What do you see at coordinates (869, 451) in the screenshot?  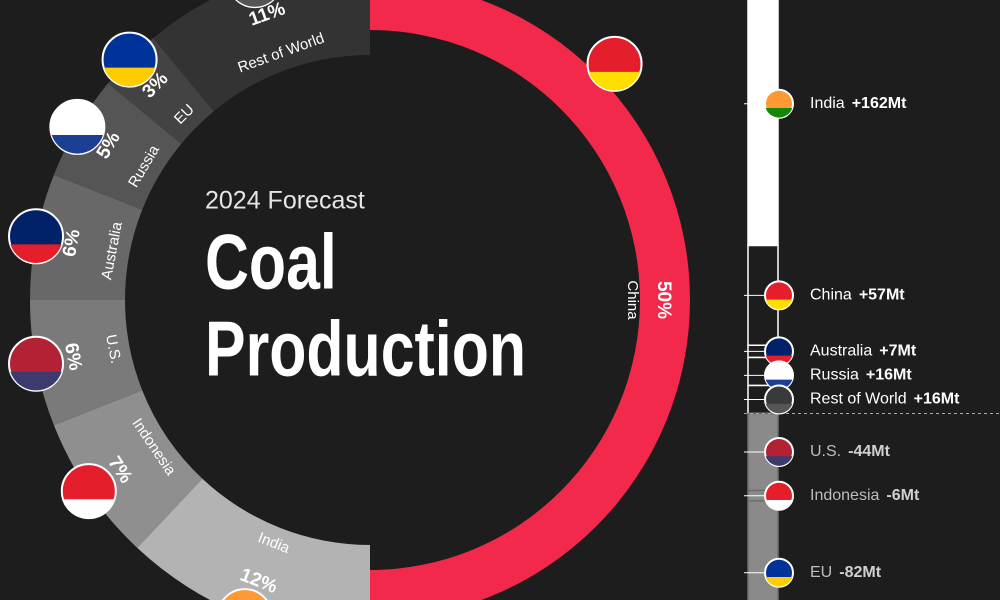 I see `waterfall-value: -44Mt` at bounding box center [869, 451].